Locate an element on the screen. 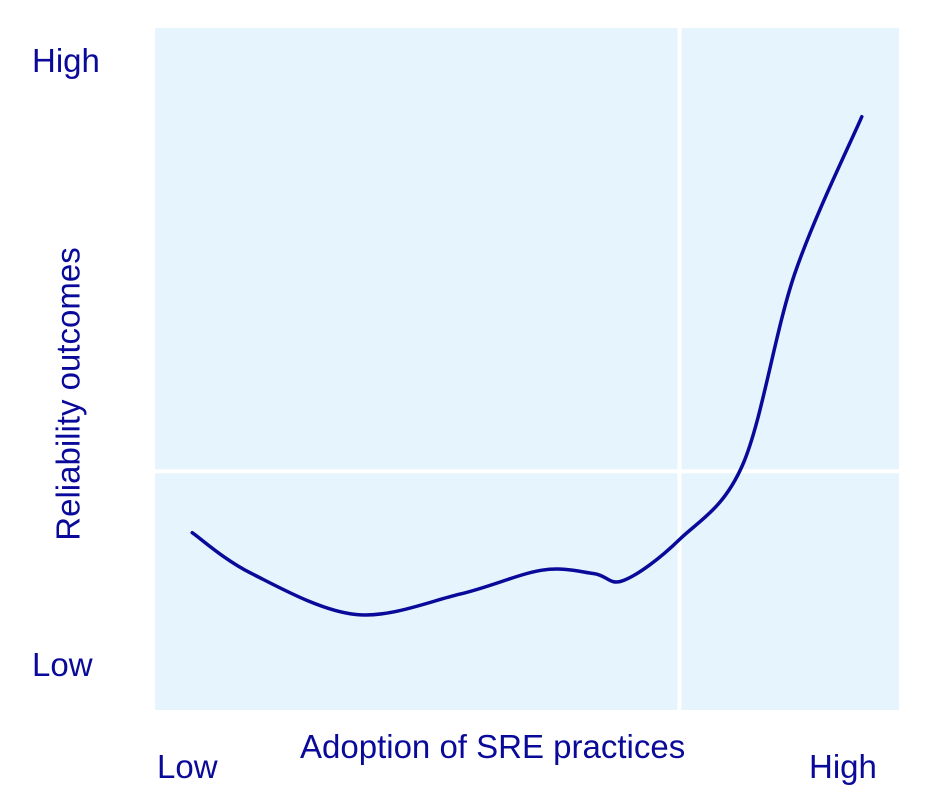 The height and width of the screenshot is (804, 936). x-axis-title: Adoption of SRE practices is located at coordinates (493, 746).